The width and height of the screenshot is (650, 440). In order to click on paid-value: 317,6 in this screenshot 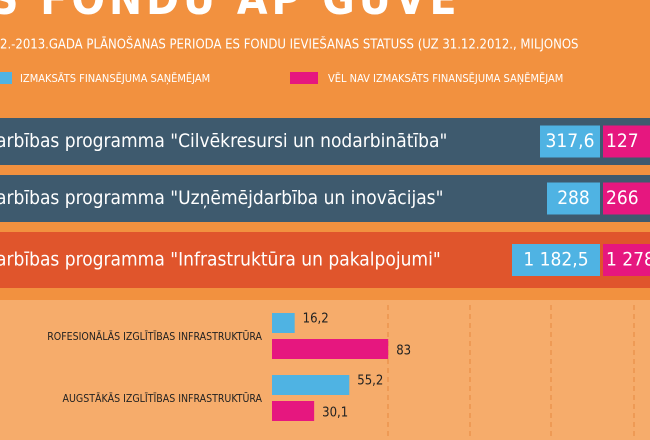, I will do `click(570, 141)`.